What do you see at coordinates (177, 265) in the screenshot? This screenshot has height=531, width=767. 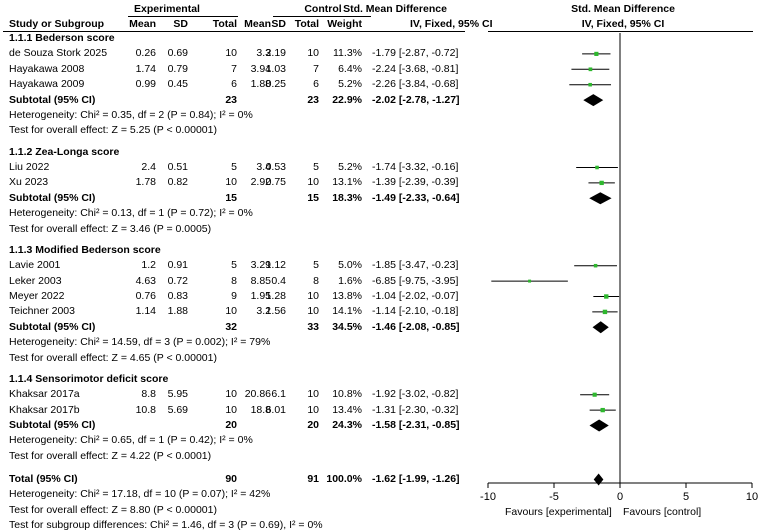 I see `study-sd-exp: 0.91` at bounding box center [177, 265].